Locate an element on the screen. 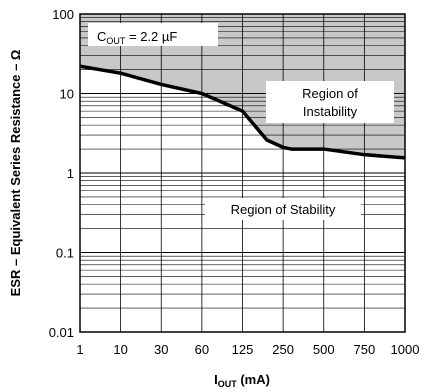  y-tick-label: 10 is located at coordinates (67, 94).